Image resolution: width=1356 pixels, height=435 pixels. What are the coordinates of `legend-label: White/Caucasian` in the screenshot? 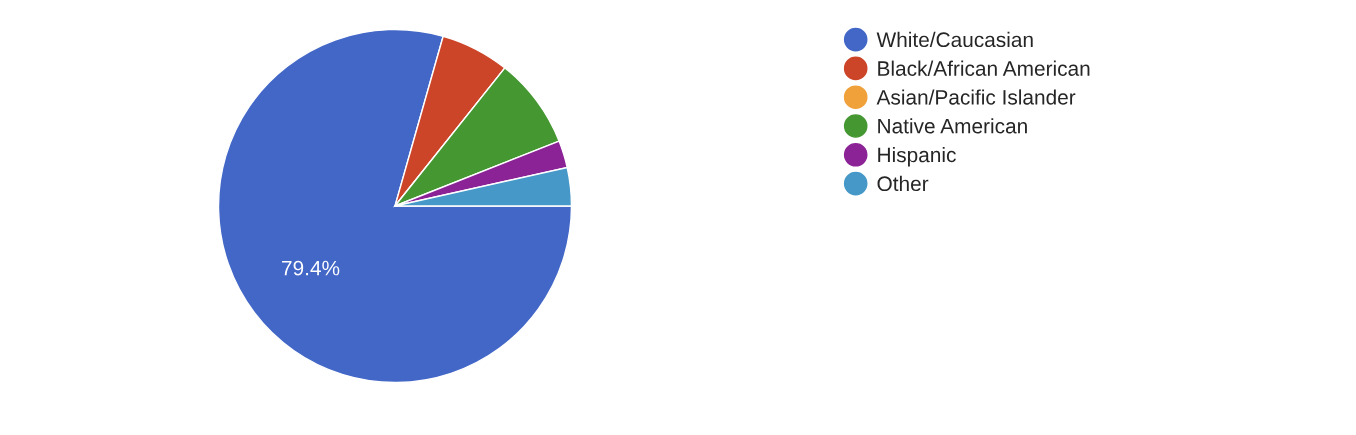 It's located at (954, 39).